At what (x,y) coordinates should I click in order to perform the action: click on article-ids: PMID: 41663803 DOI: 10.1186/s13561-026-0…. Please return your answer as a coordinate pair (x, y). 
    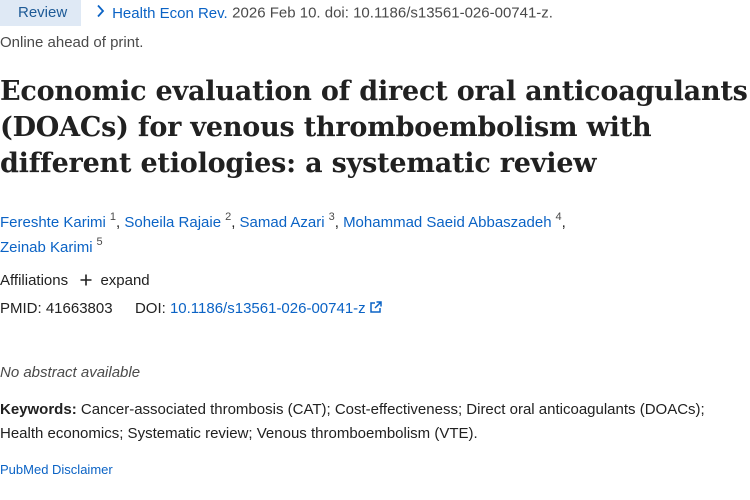
    Looking at the image, I should click on (191, 309).